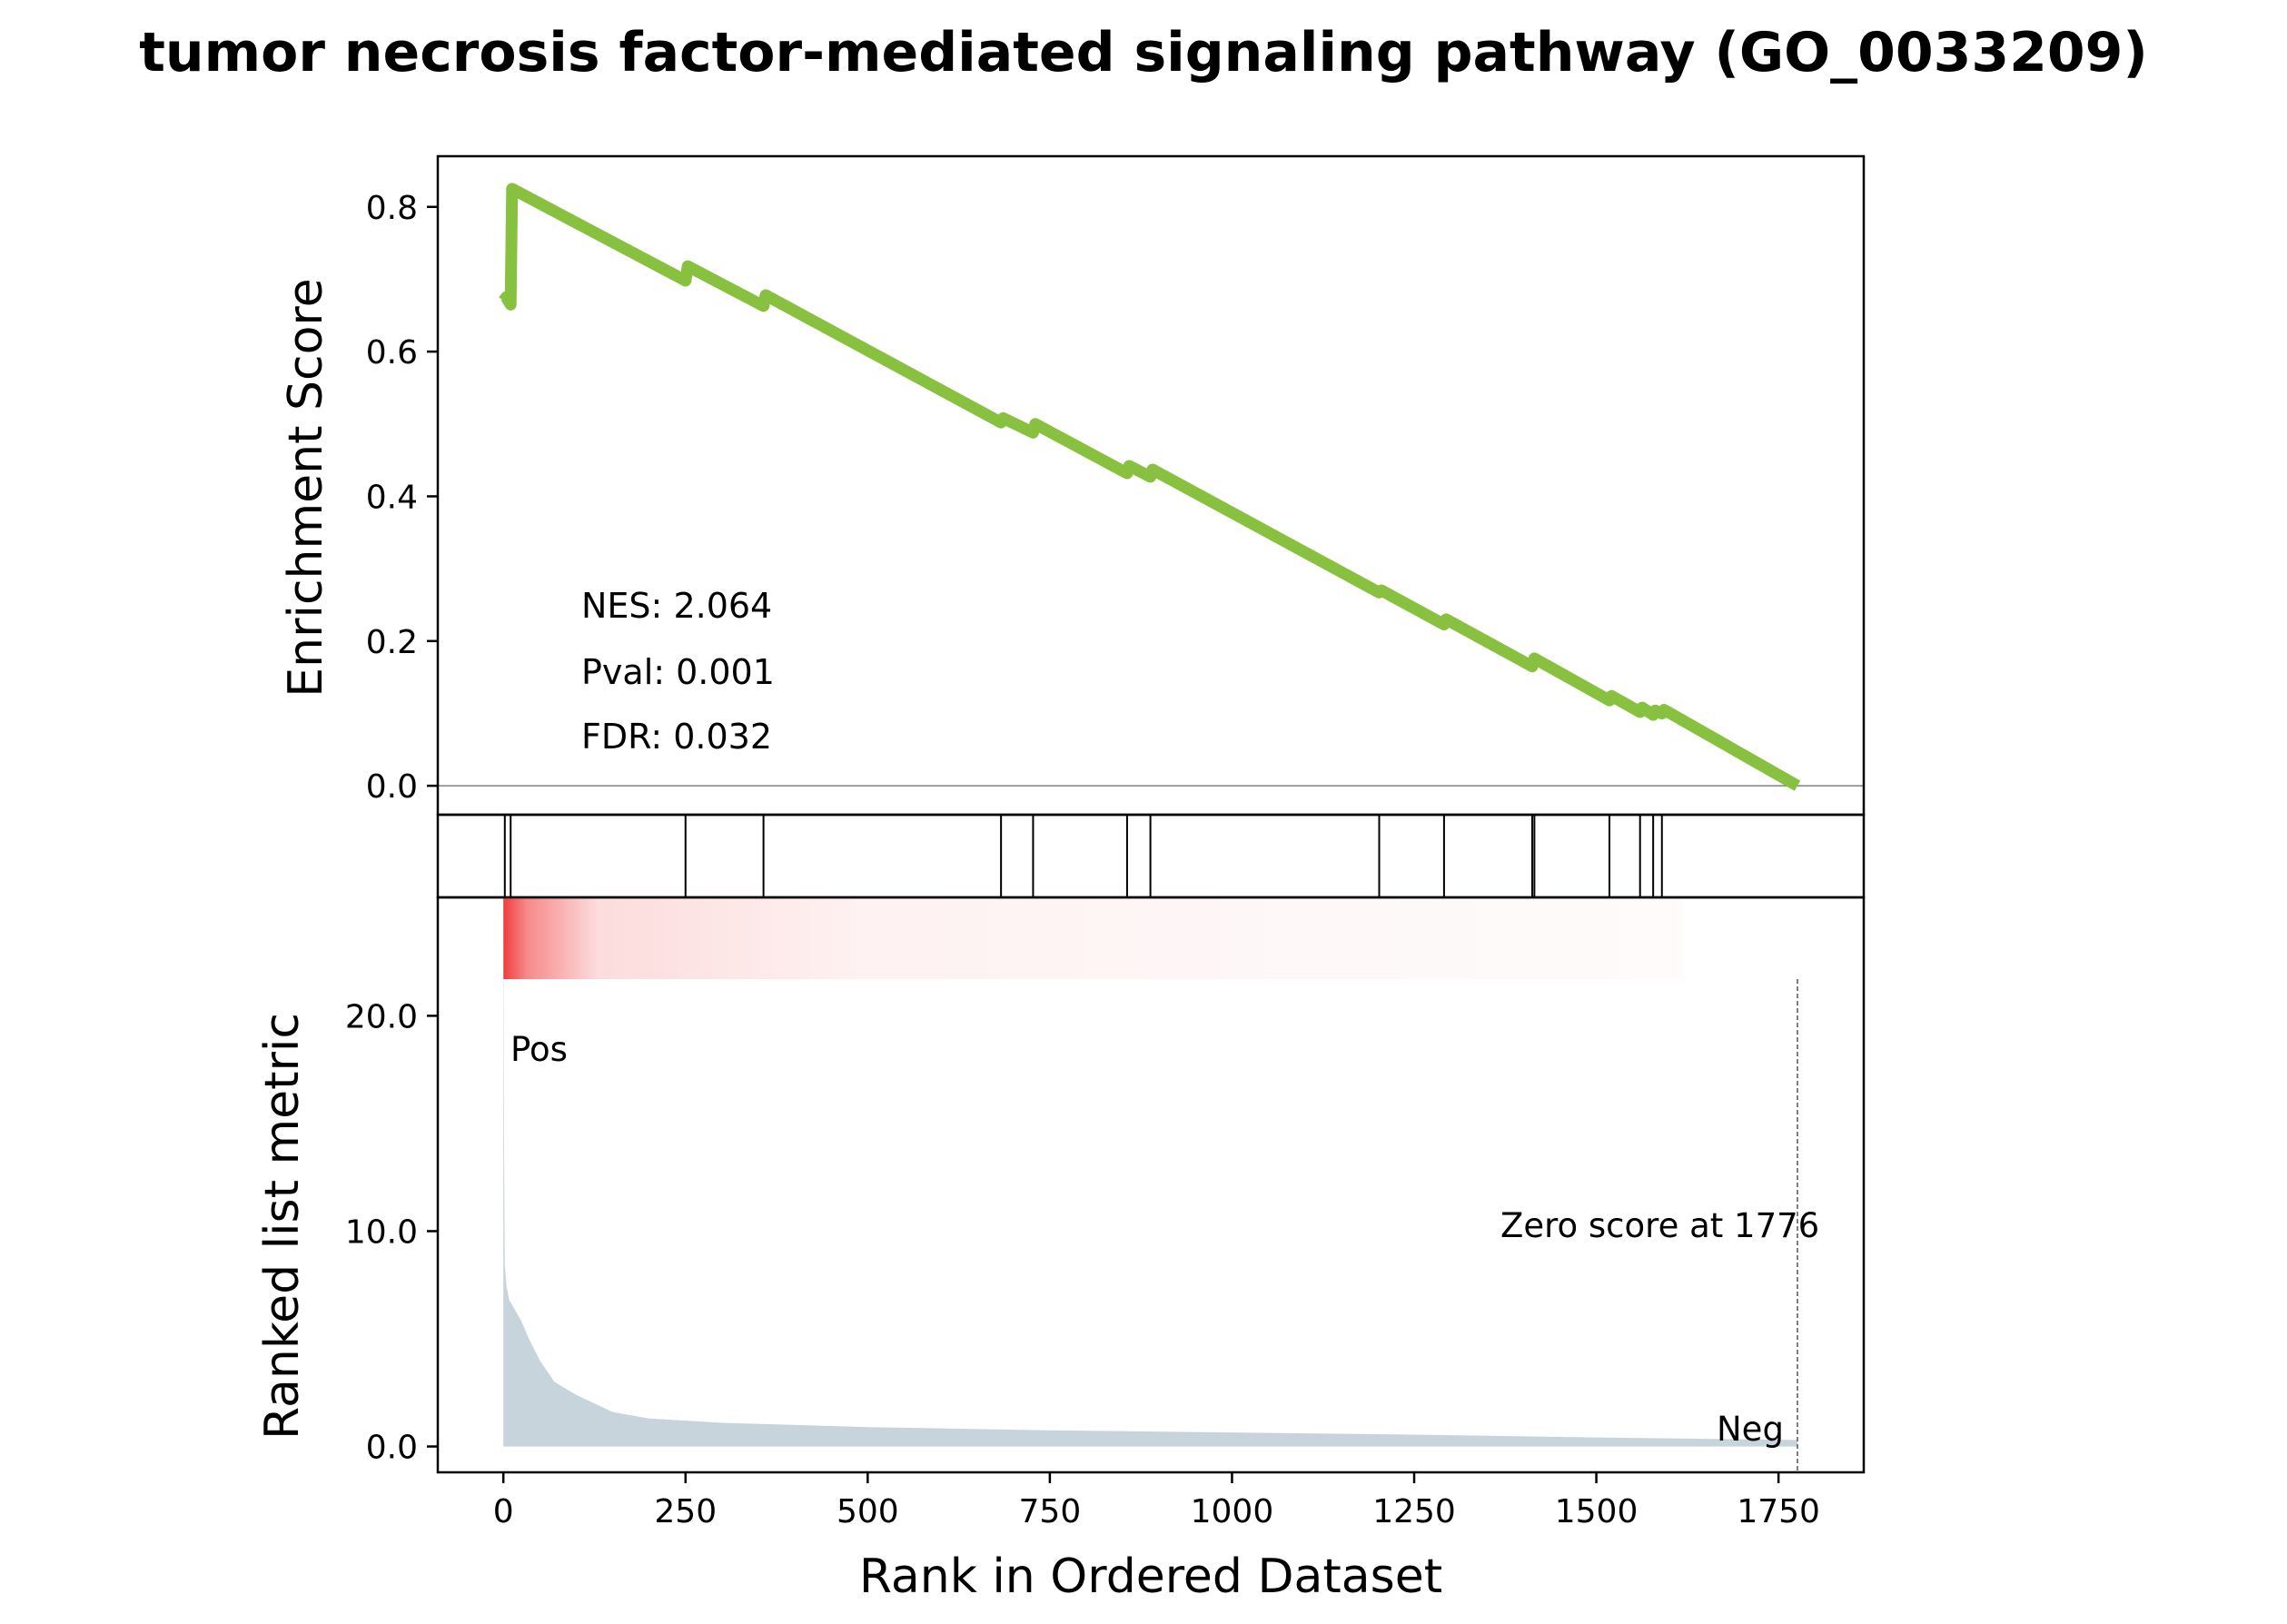  I want to click on es-y-tick-label: 0.2, so click(392, 642).